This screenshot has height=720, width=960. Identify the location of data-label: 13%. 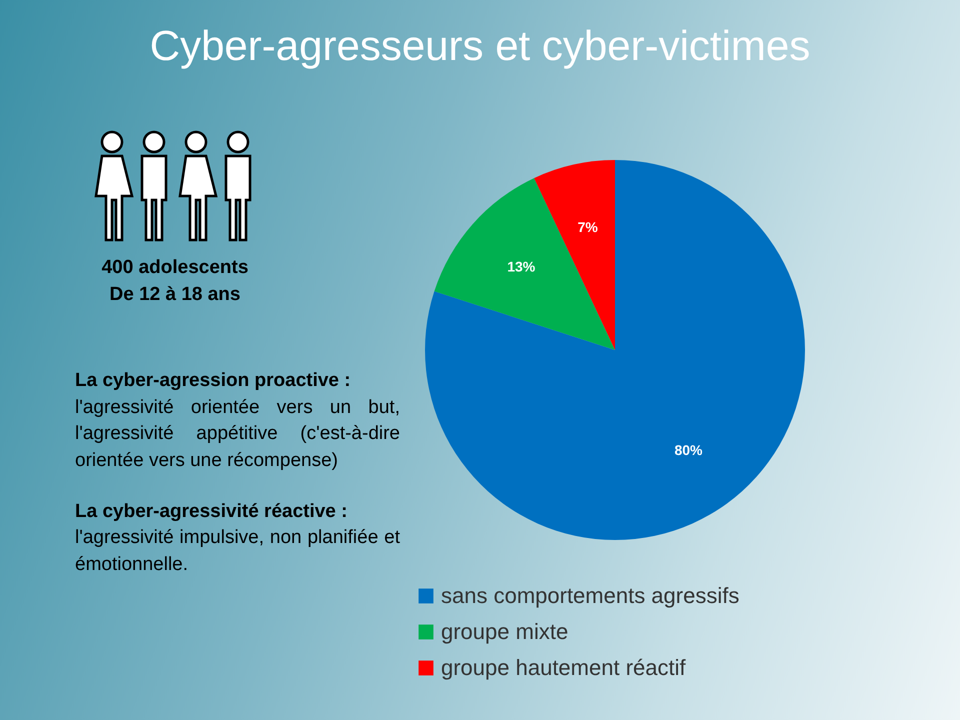
(521, 266).